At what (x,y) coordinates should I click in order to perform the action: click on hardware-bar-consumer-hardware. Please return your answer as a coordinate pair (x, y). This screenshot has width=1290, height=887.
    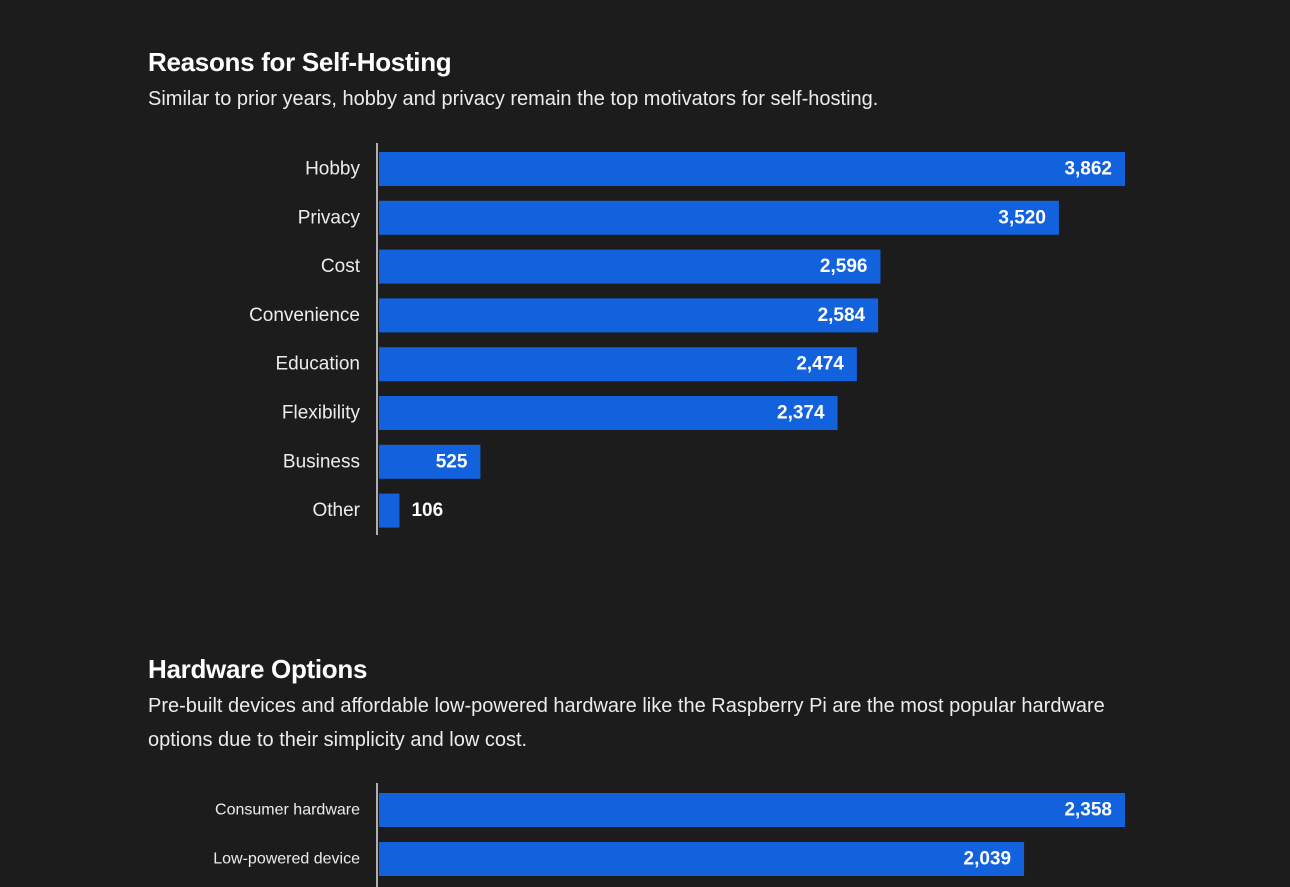
    Looking at the image, I should click on (752, 810).